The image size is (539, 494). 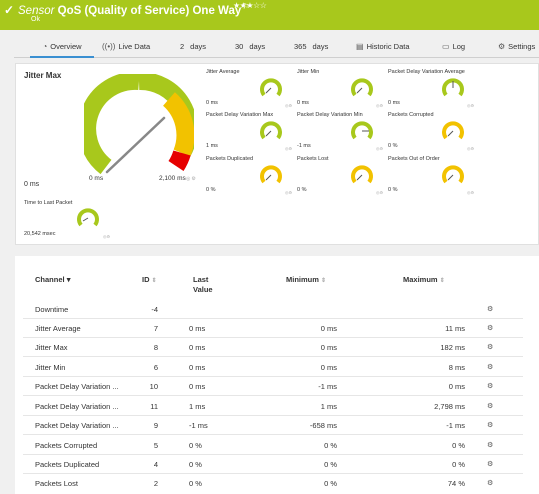 What do you see at coordinates (273, 464) in the screenshot?
I see `table-row: Packets Duplicated 4 0 % 0 % 0 % ⚙` at bounding box center [273, 464].